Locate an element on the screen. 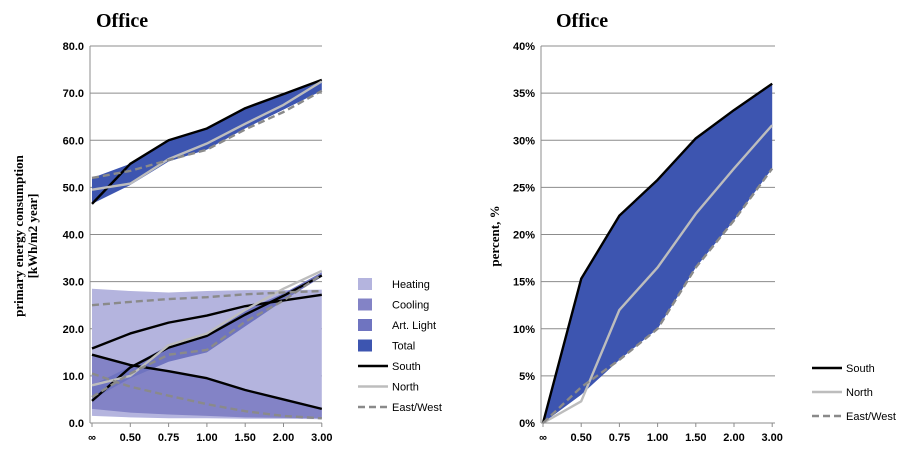 Image resolution: width=901 pixels, height=450 pixels. chart-right-ylabel: percent, % is located at coordinates (494, 235).